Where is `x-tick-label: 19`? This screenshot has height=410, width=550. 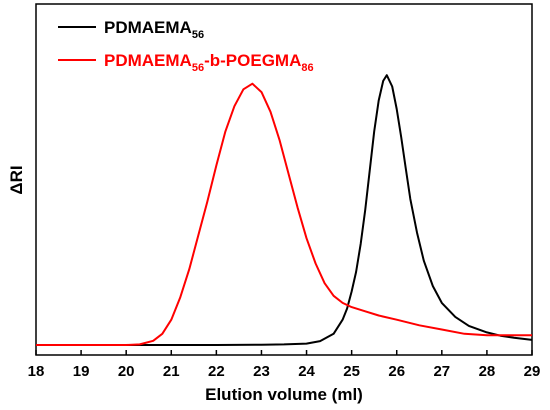 x-tick-label: 19 is located at coordinates (81, 371).